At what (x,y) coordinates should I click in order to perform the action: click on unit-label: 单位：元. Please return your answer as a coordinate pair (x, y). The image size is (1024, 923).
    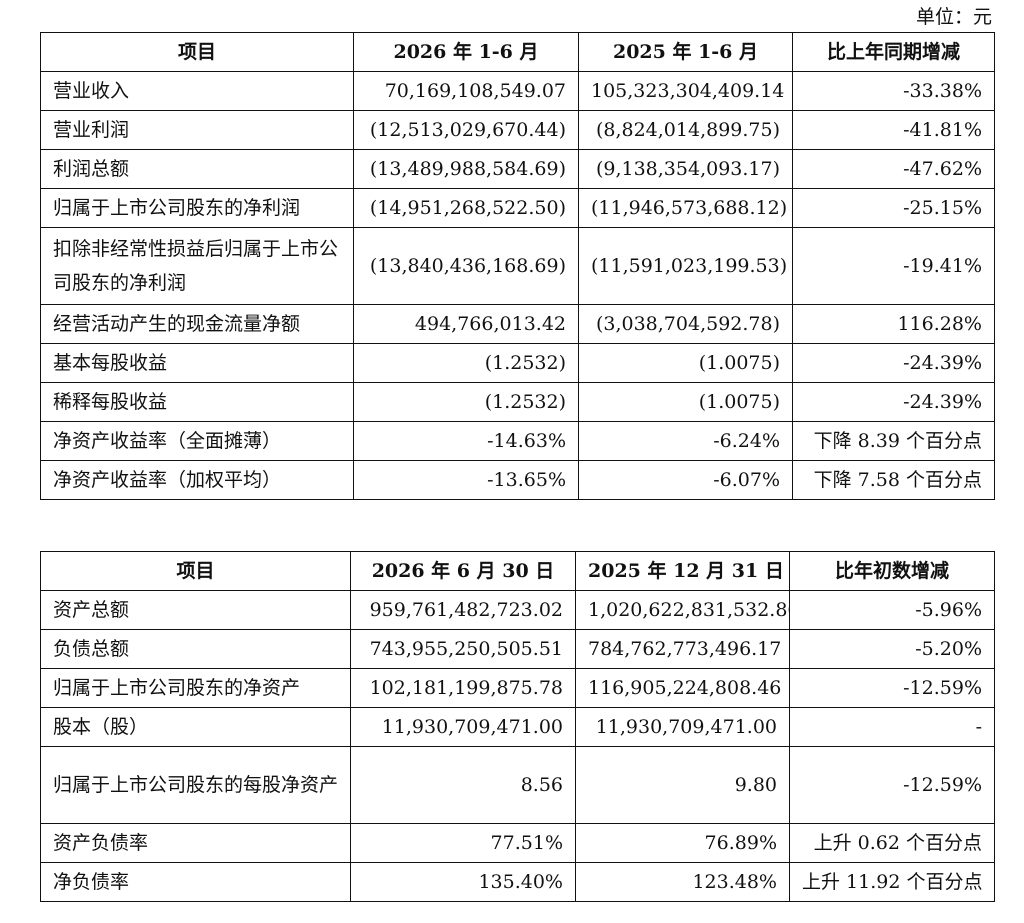
    Looking at the image, I should click on (953, 17).